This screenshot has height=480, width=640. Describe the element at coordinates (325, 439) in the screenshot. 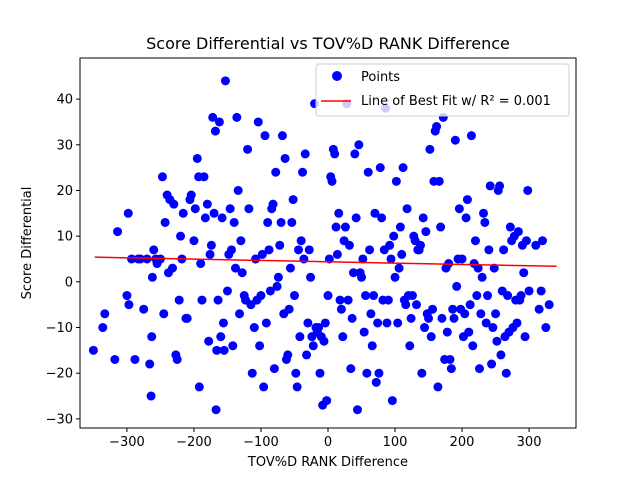

I see `x-axis-ticks: −300 −200 −100 0 100 200 300` at that location.